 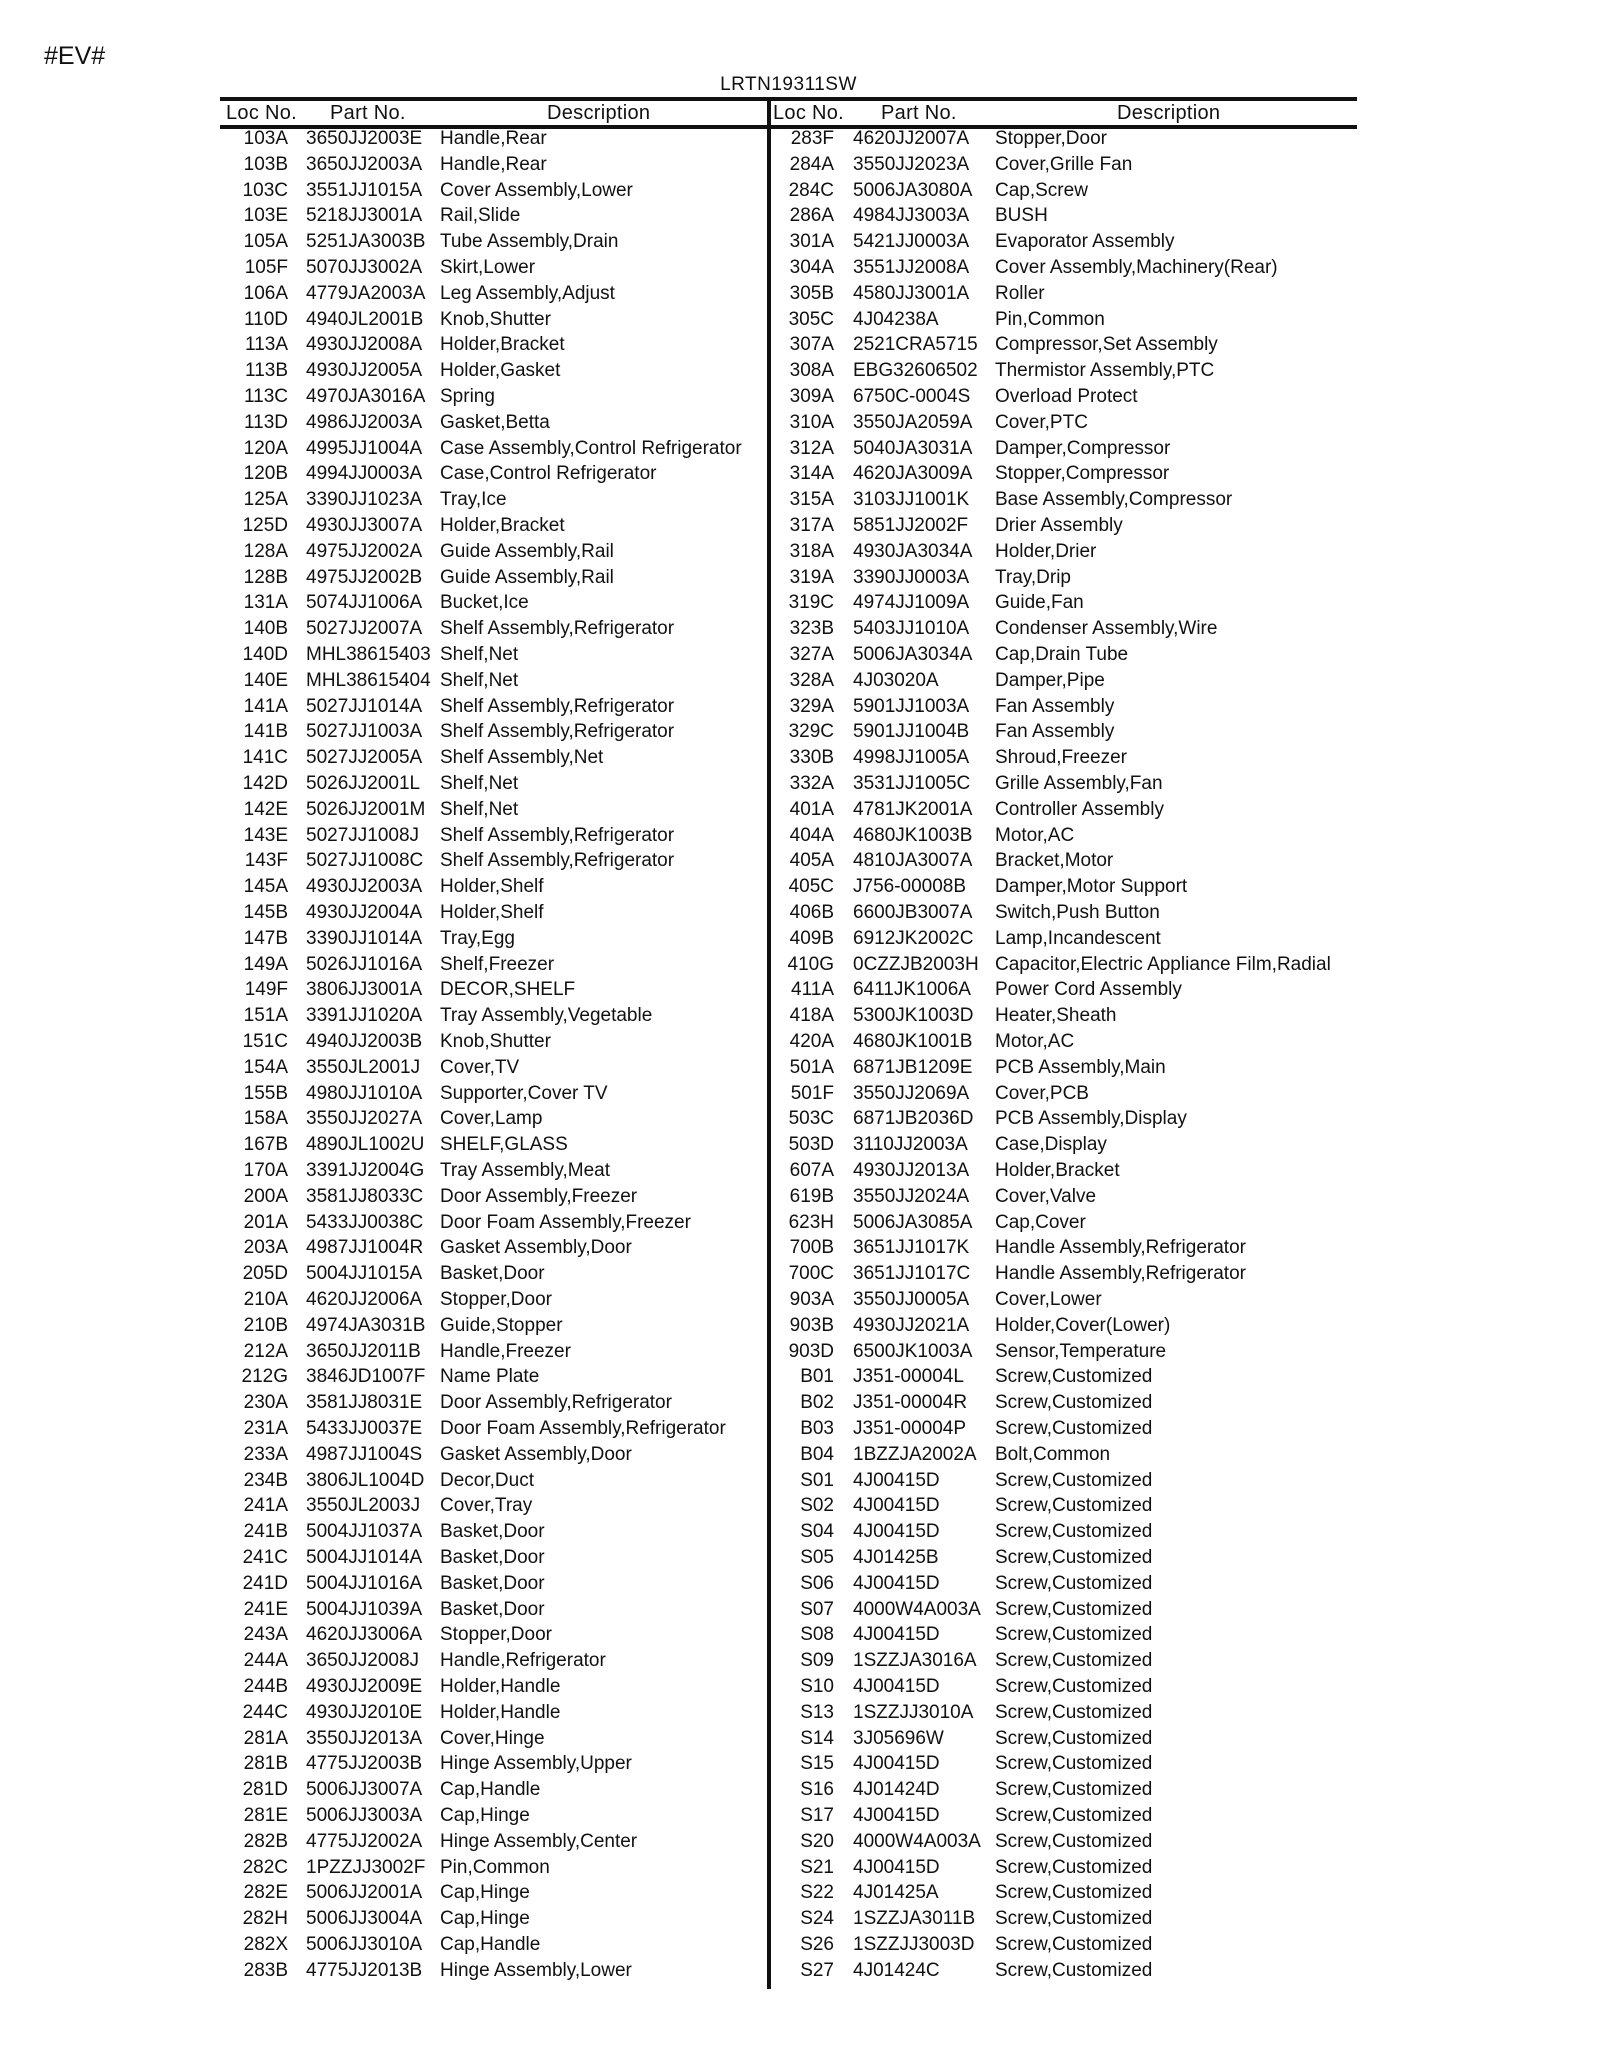 I want to click on loc-cell: 410G, so click(x=810, y=964).